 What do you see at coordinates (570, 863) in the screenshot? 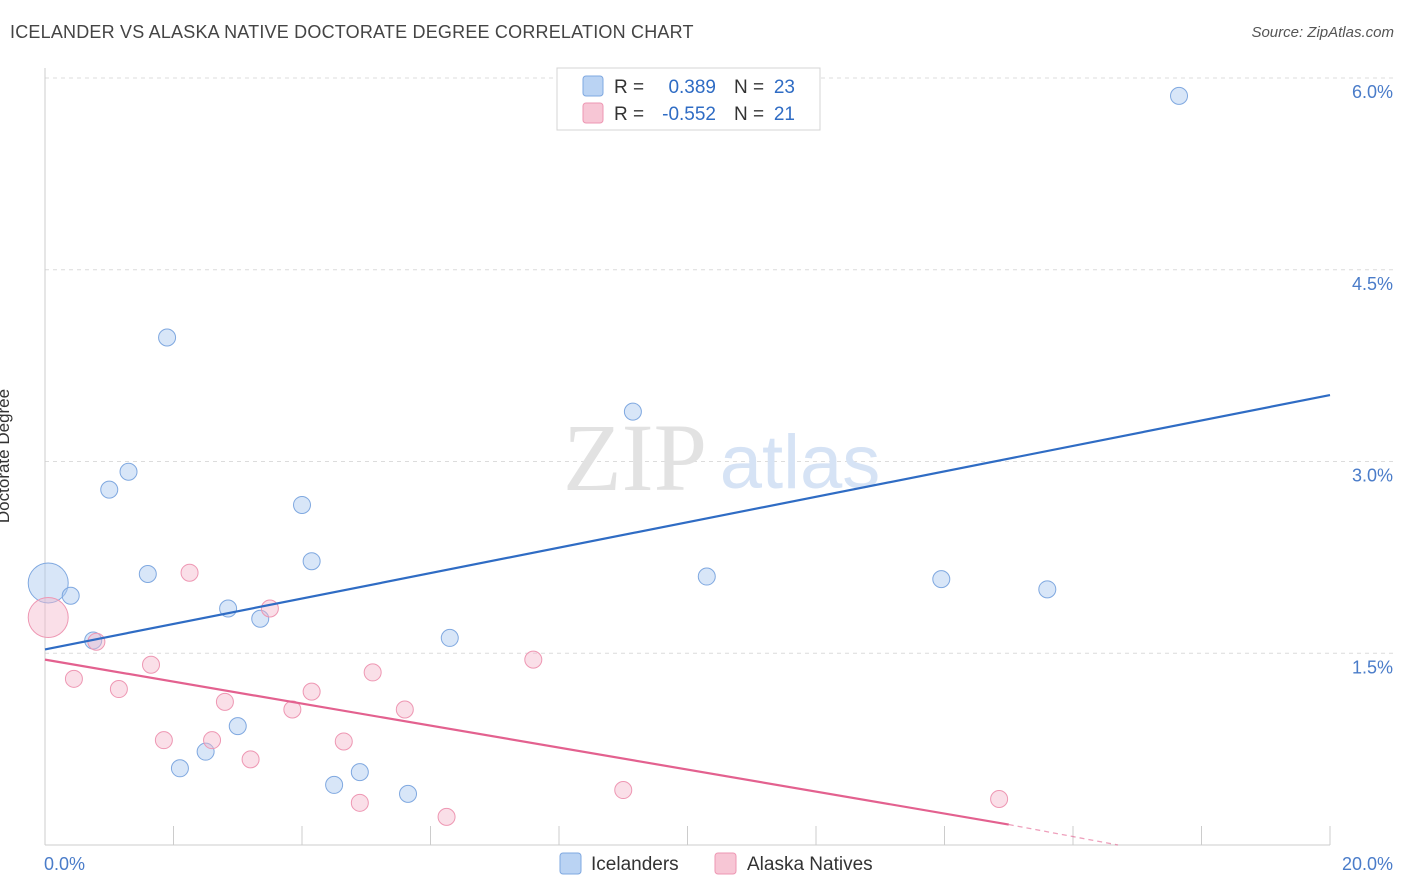
I see `series-legend-swatch-icelanders` at bounding box center [570, 863].